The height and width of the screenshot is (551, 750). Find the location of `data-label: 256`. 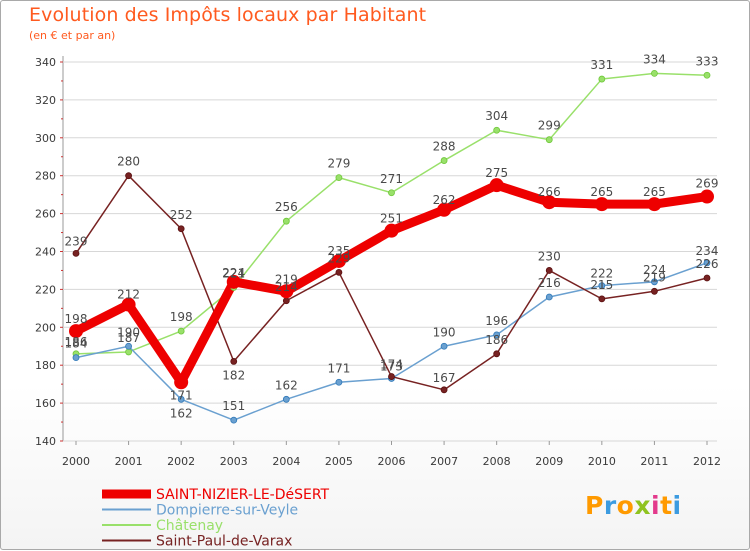

data-label: 256 is located at coordinates (286, 207).